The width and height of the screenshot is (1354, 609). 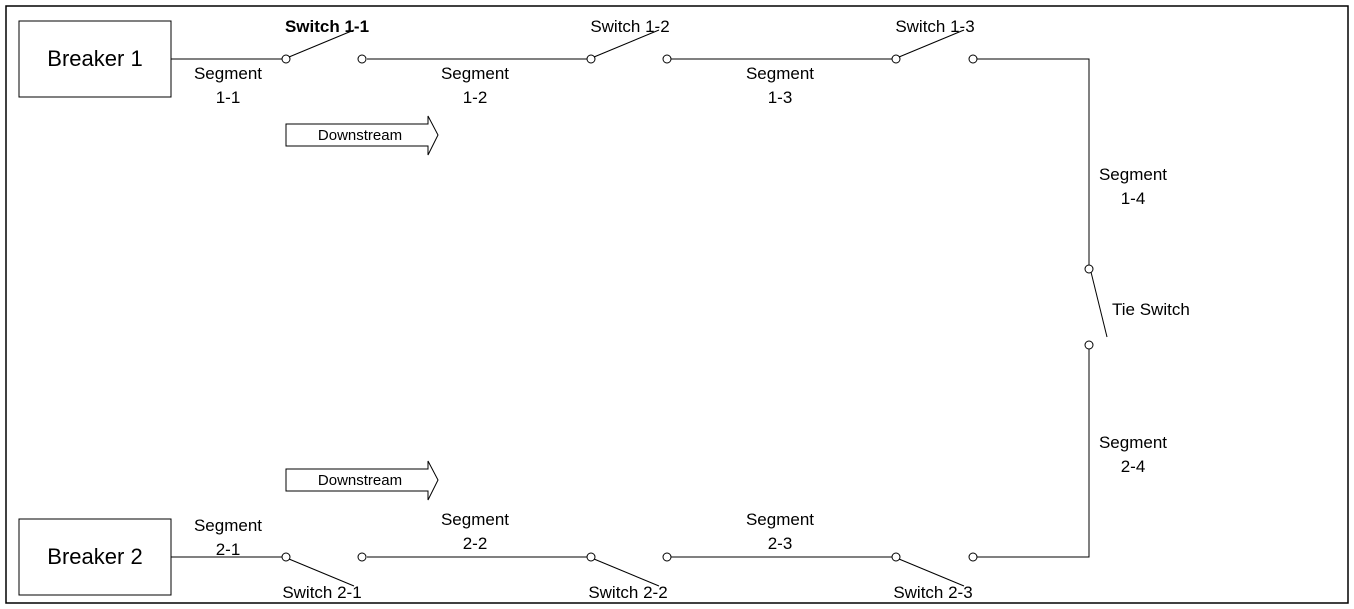 I want to click on segment-2-4-label-line1: Segment, so click(x=1133, y=442).